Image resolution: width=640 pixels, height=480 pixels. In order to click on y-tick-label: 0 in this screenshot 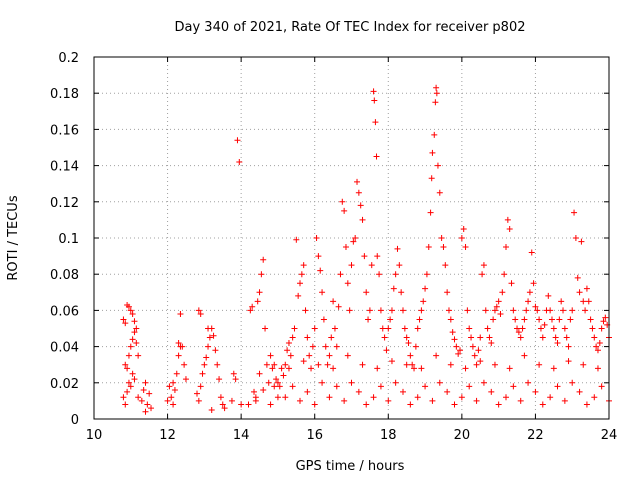, I will do `click(75, 420)`.